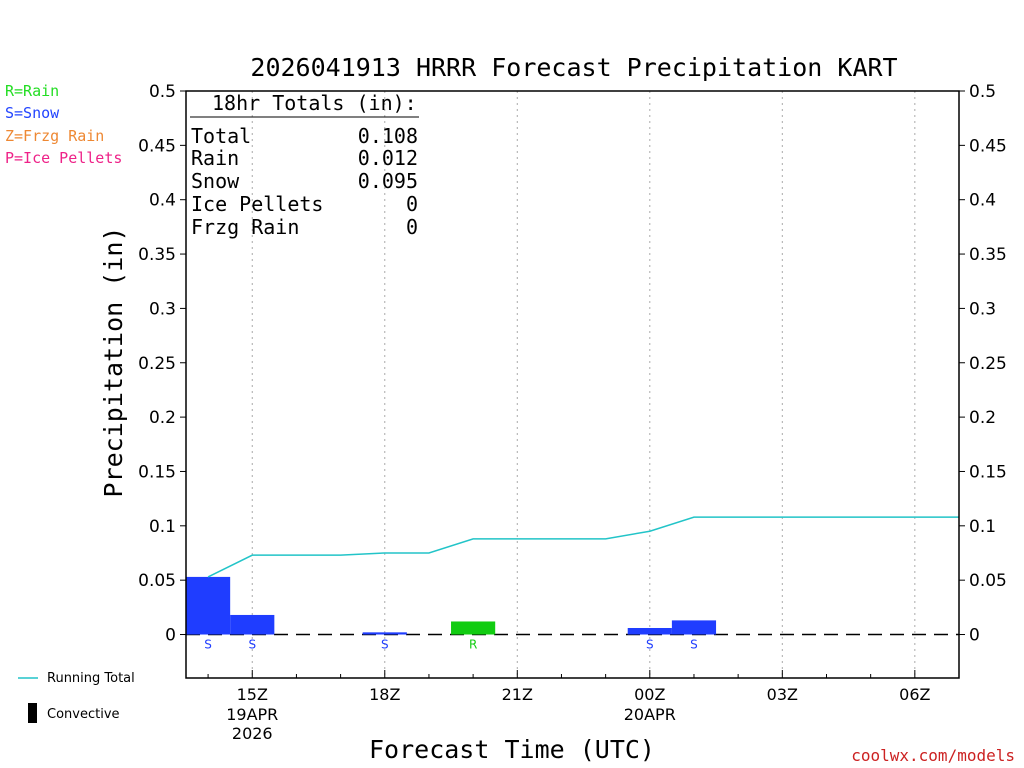  I want to click on y-tick-label-left: 0.4, so click(162, 201).